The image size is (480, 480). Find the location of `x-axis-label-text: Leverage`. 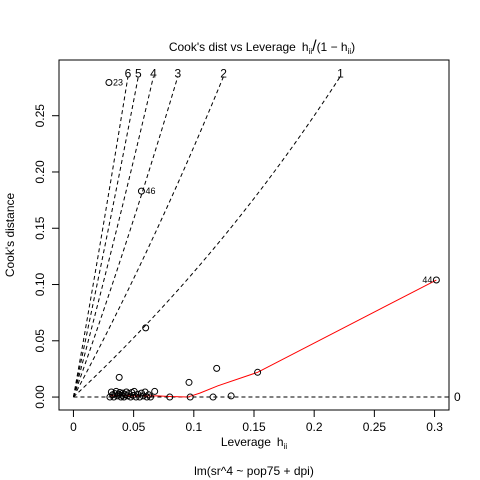

x-axis-label-text: Leverage is located at coordinates (246, 442).